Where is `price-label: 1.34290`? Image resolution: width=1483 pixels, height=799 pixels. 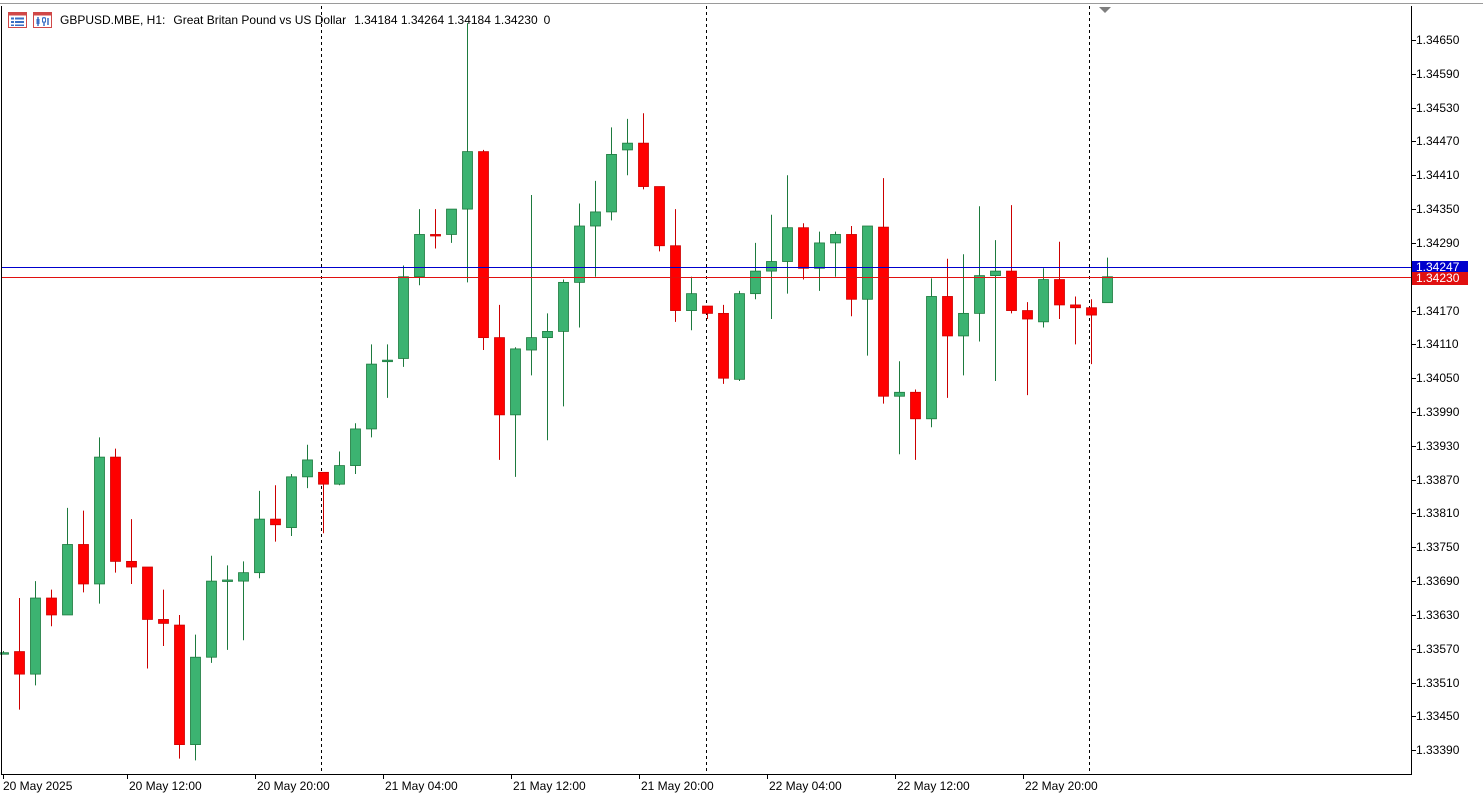 price-label: 1.34290 is located at coordinates (1438, 243).